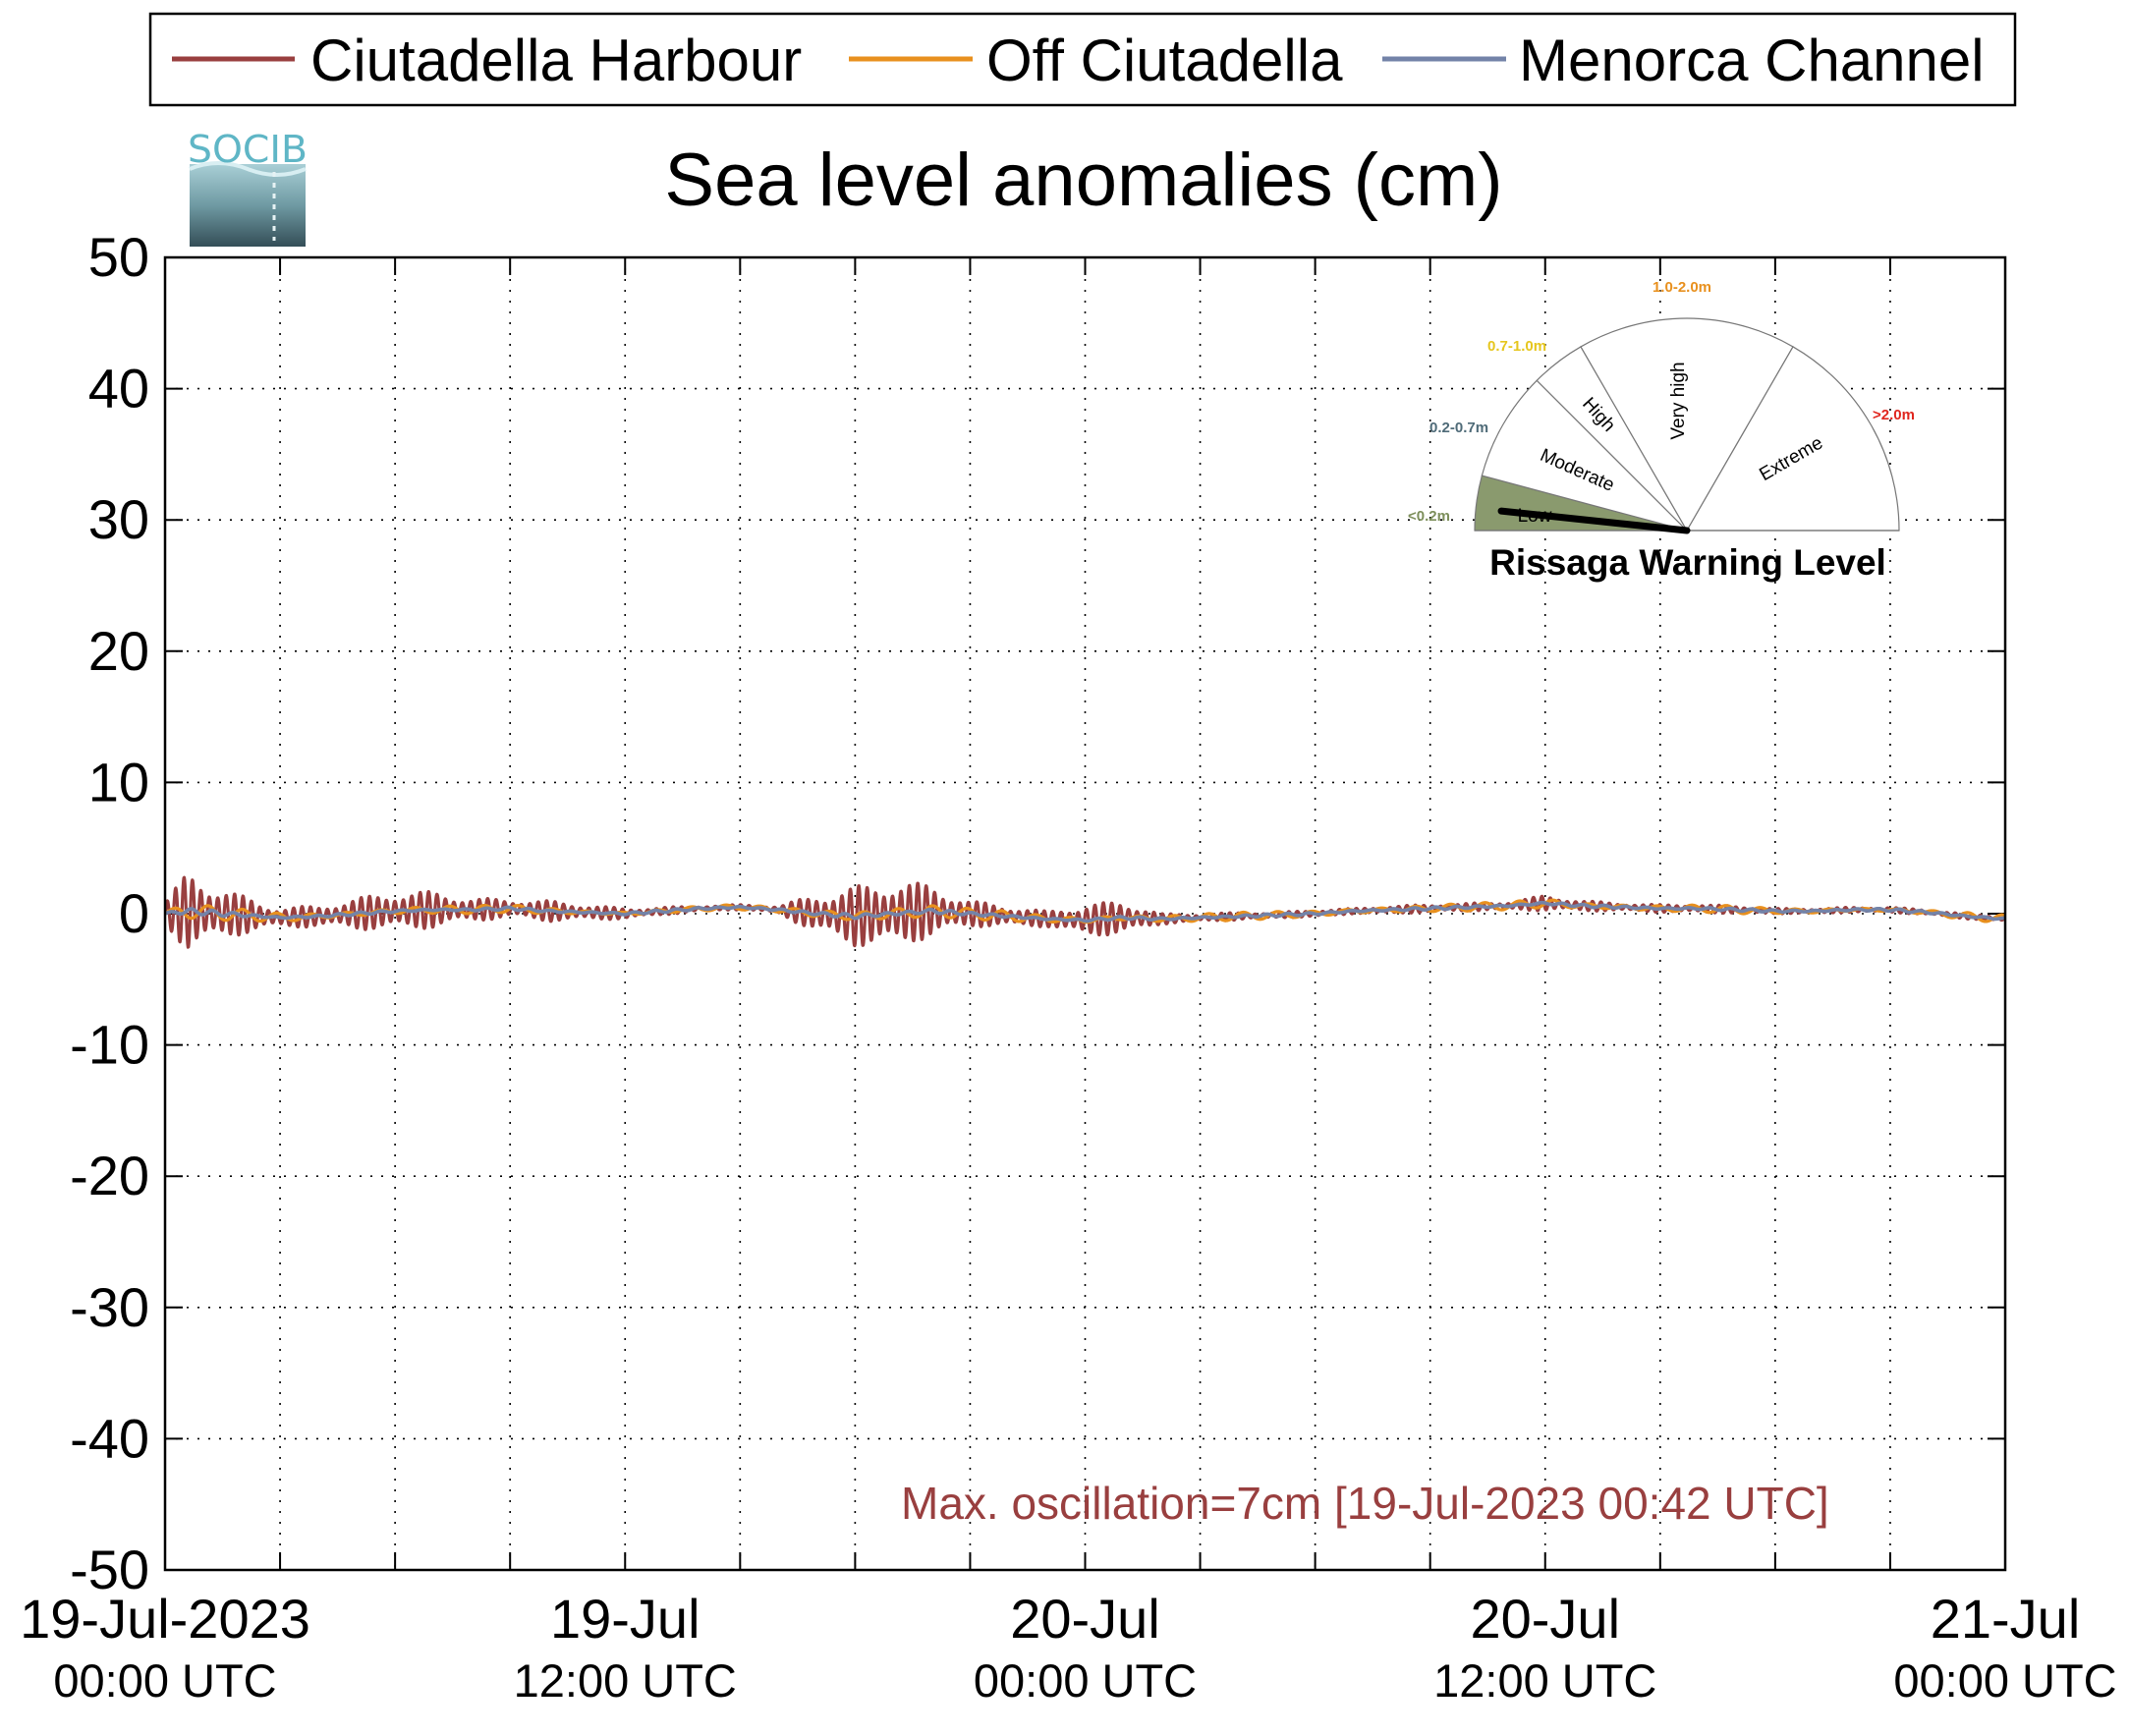  I want to click on gauge-range-label-very-high: 1.0-2.0m, so click(1682, 287).